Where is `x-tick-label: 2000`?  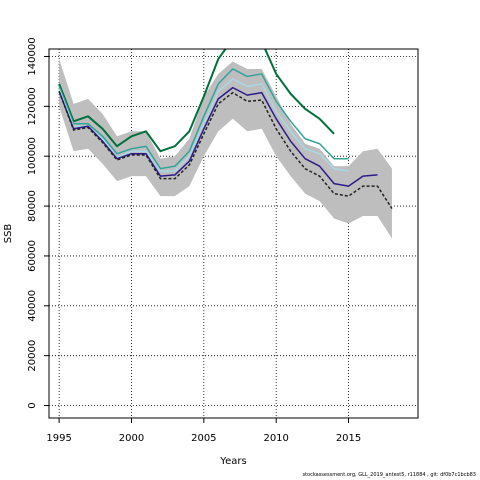
x-tick-label: 2000 is located at coordinates (131, 438).